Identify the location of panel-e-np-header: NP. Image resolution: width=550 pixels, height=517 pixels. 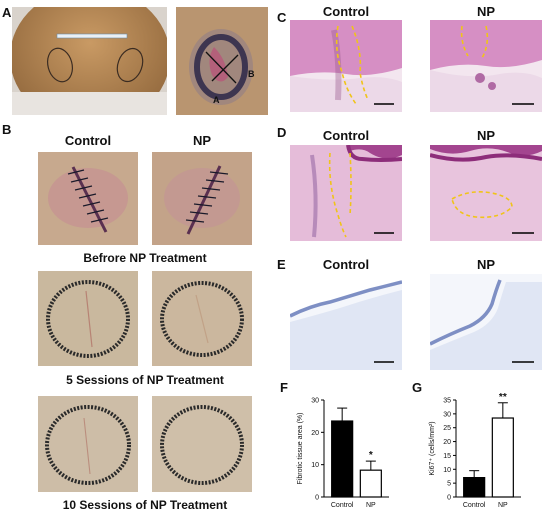
(486, 264).